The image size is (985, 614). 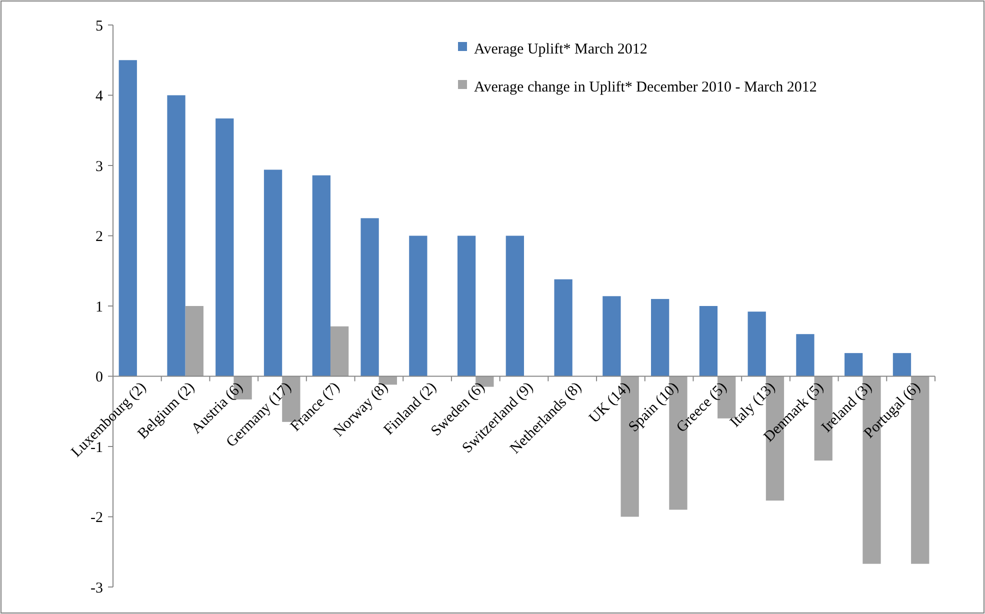 I want to click on y-tick-label: -2, so click(x=96, y=518).